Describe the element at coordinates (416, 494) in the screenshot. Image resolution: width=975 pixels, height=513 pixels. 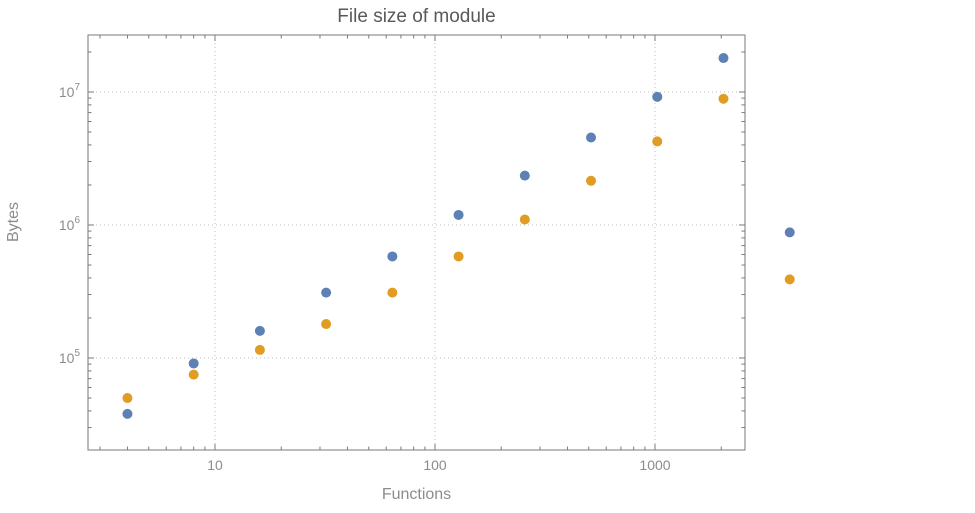
I see `x-axis-label: Functions` at that location.